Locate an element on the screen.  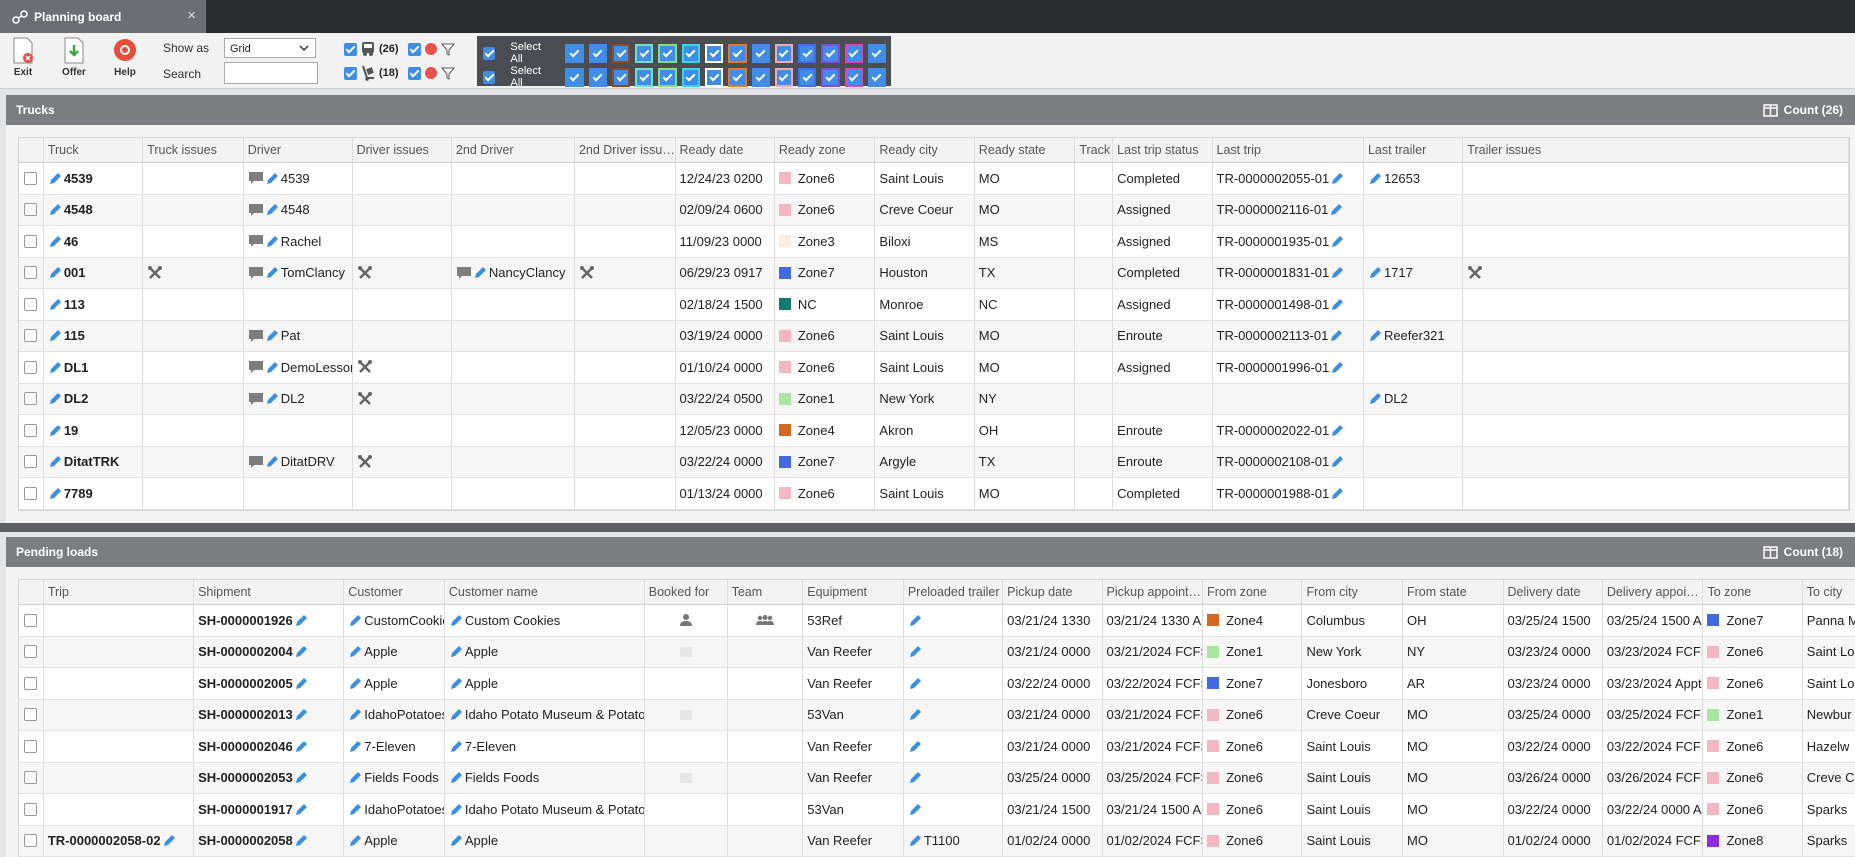
cell-text: TR-0000001988-01 is located at coordinates (1273, 493).